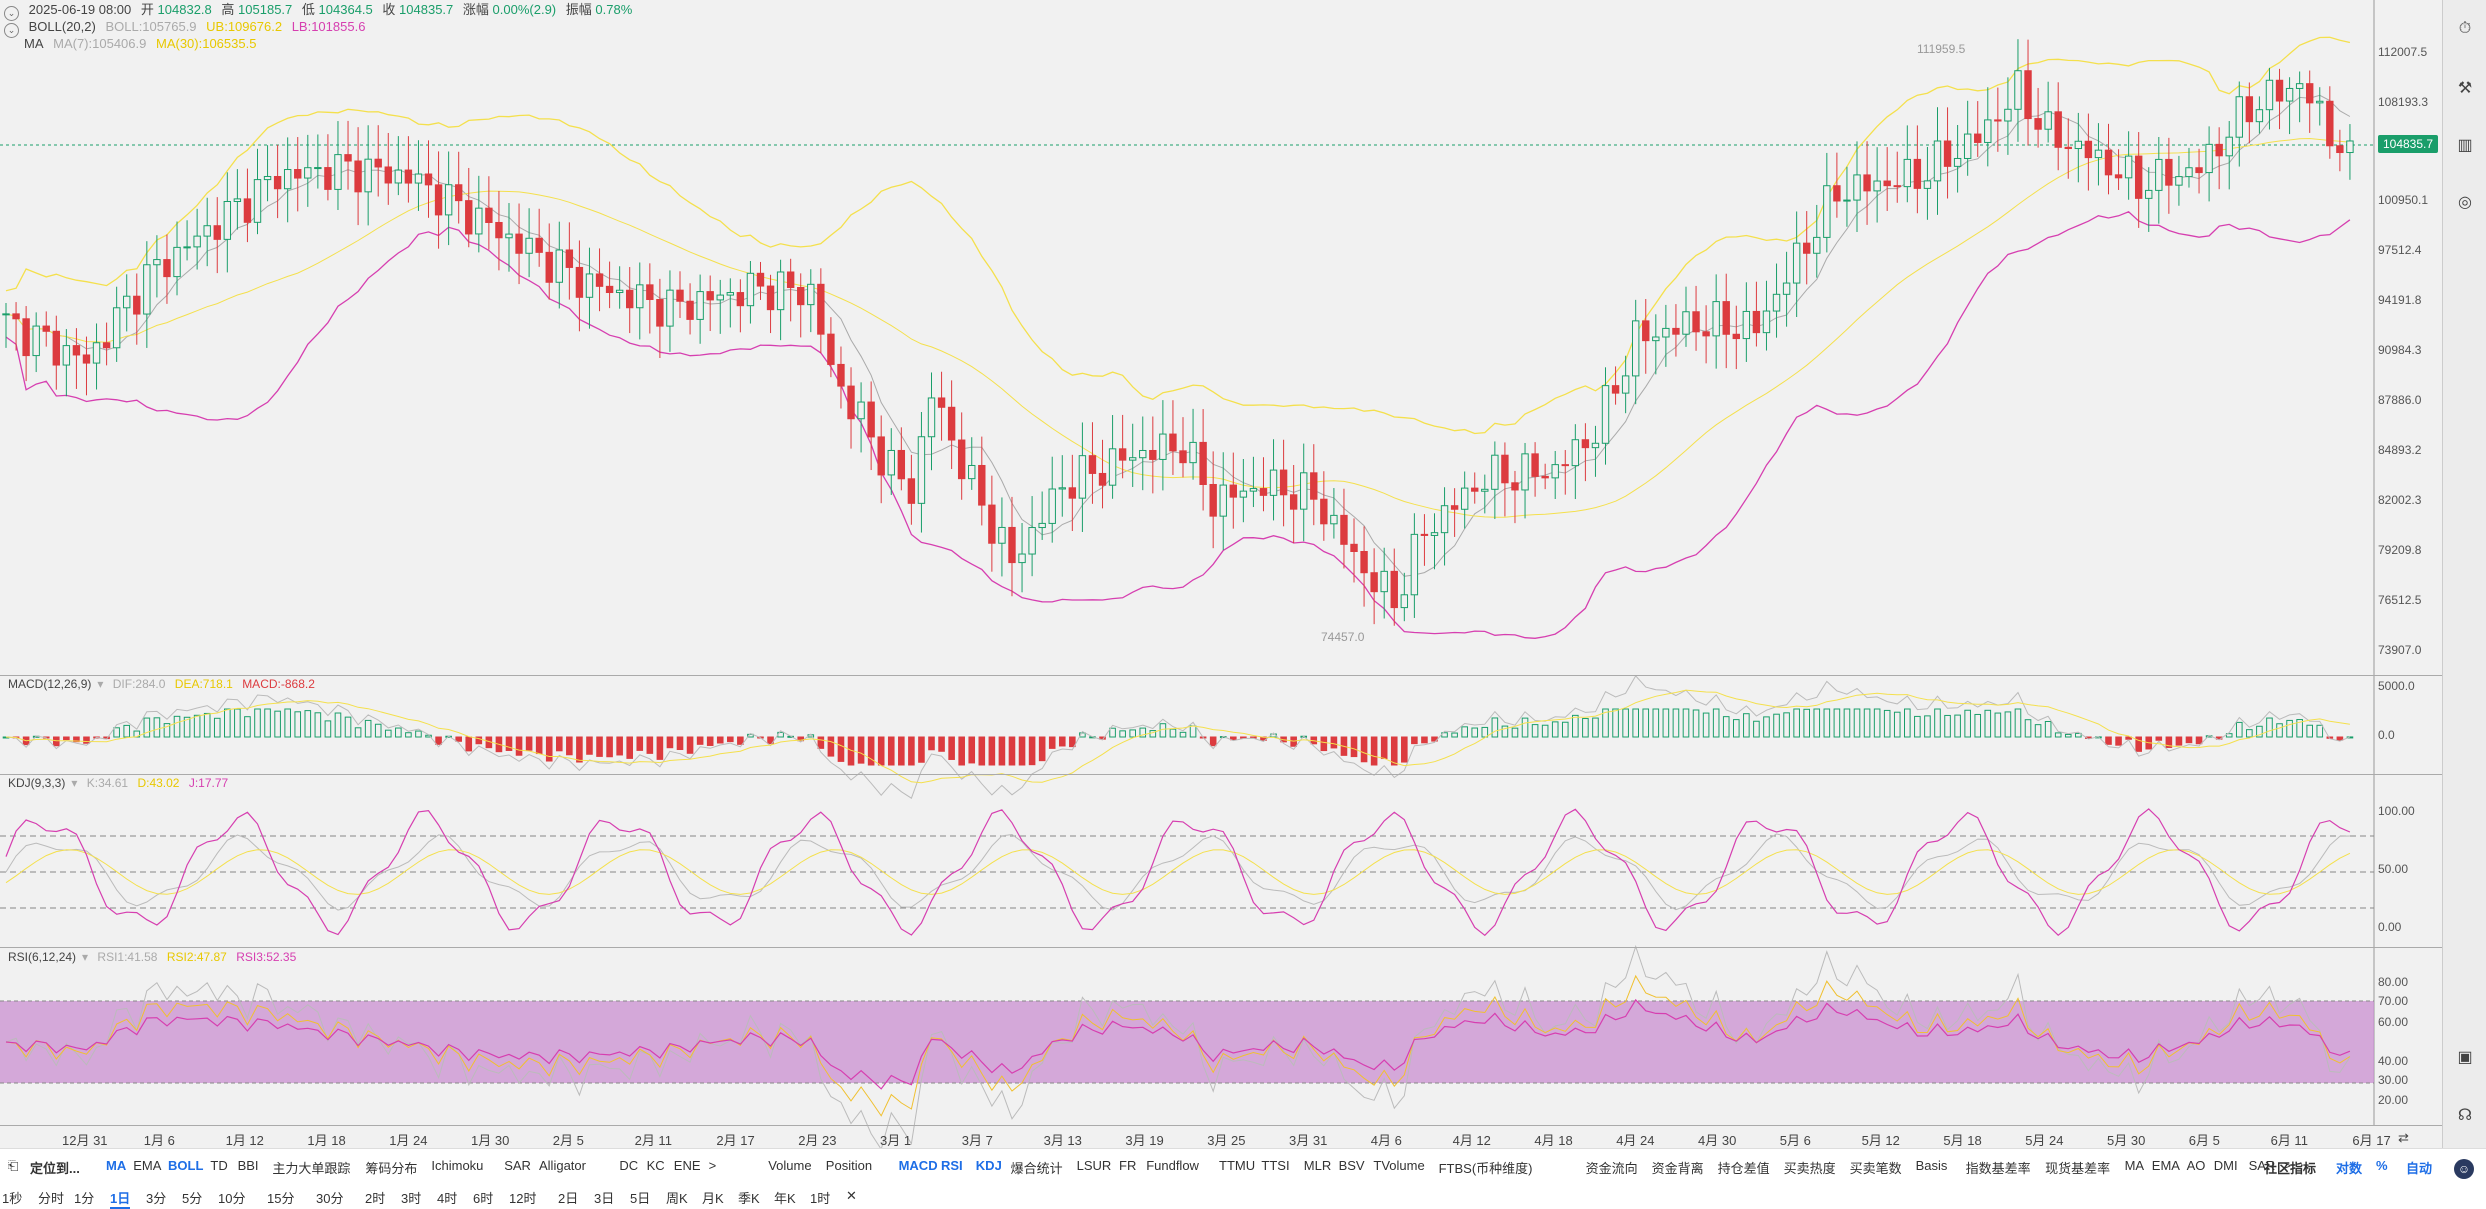 Image resolution: width=2486 pixels, height=1209 pixels. What do you see at coordinates (2419, 1168) in the screenshot?
I see `indicator-auto: 自动` at bounding box center [2419, 1168].